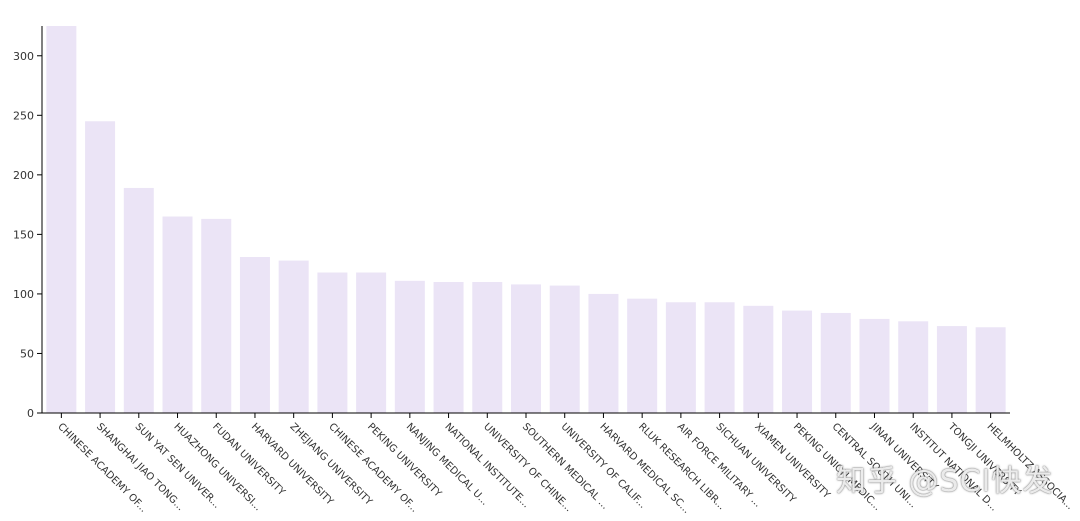  Describe the element at coordinates (23, 234) in the screenshot. I see `y-tick-label: 150` at that location.